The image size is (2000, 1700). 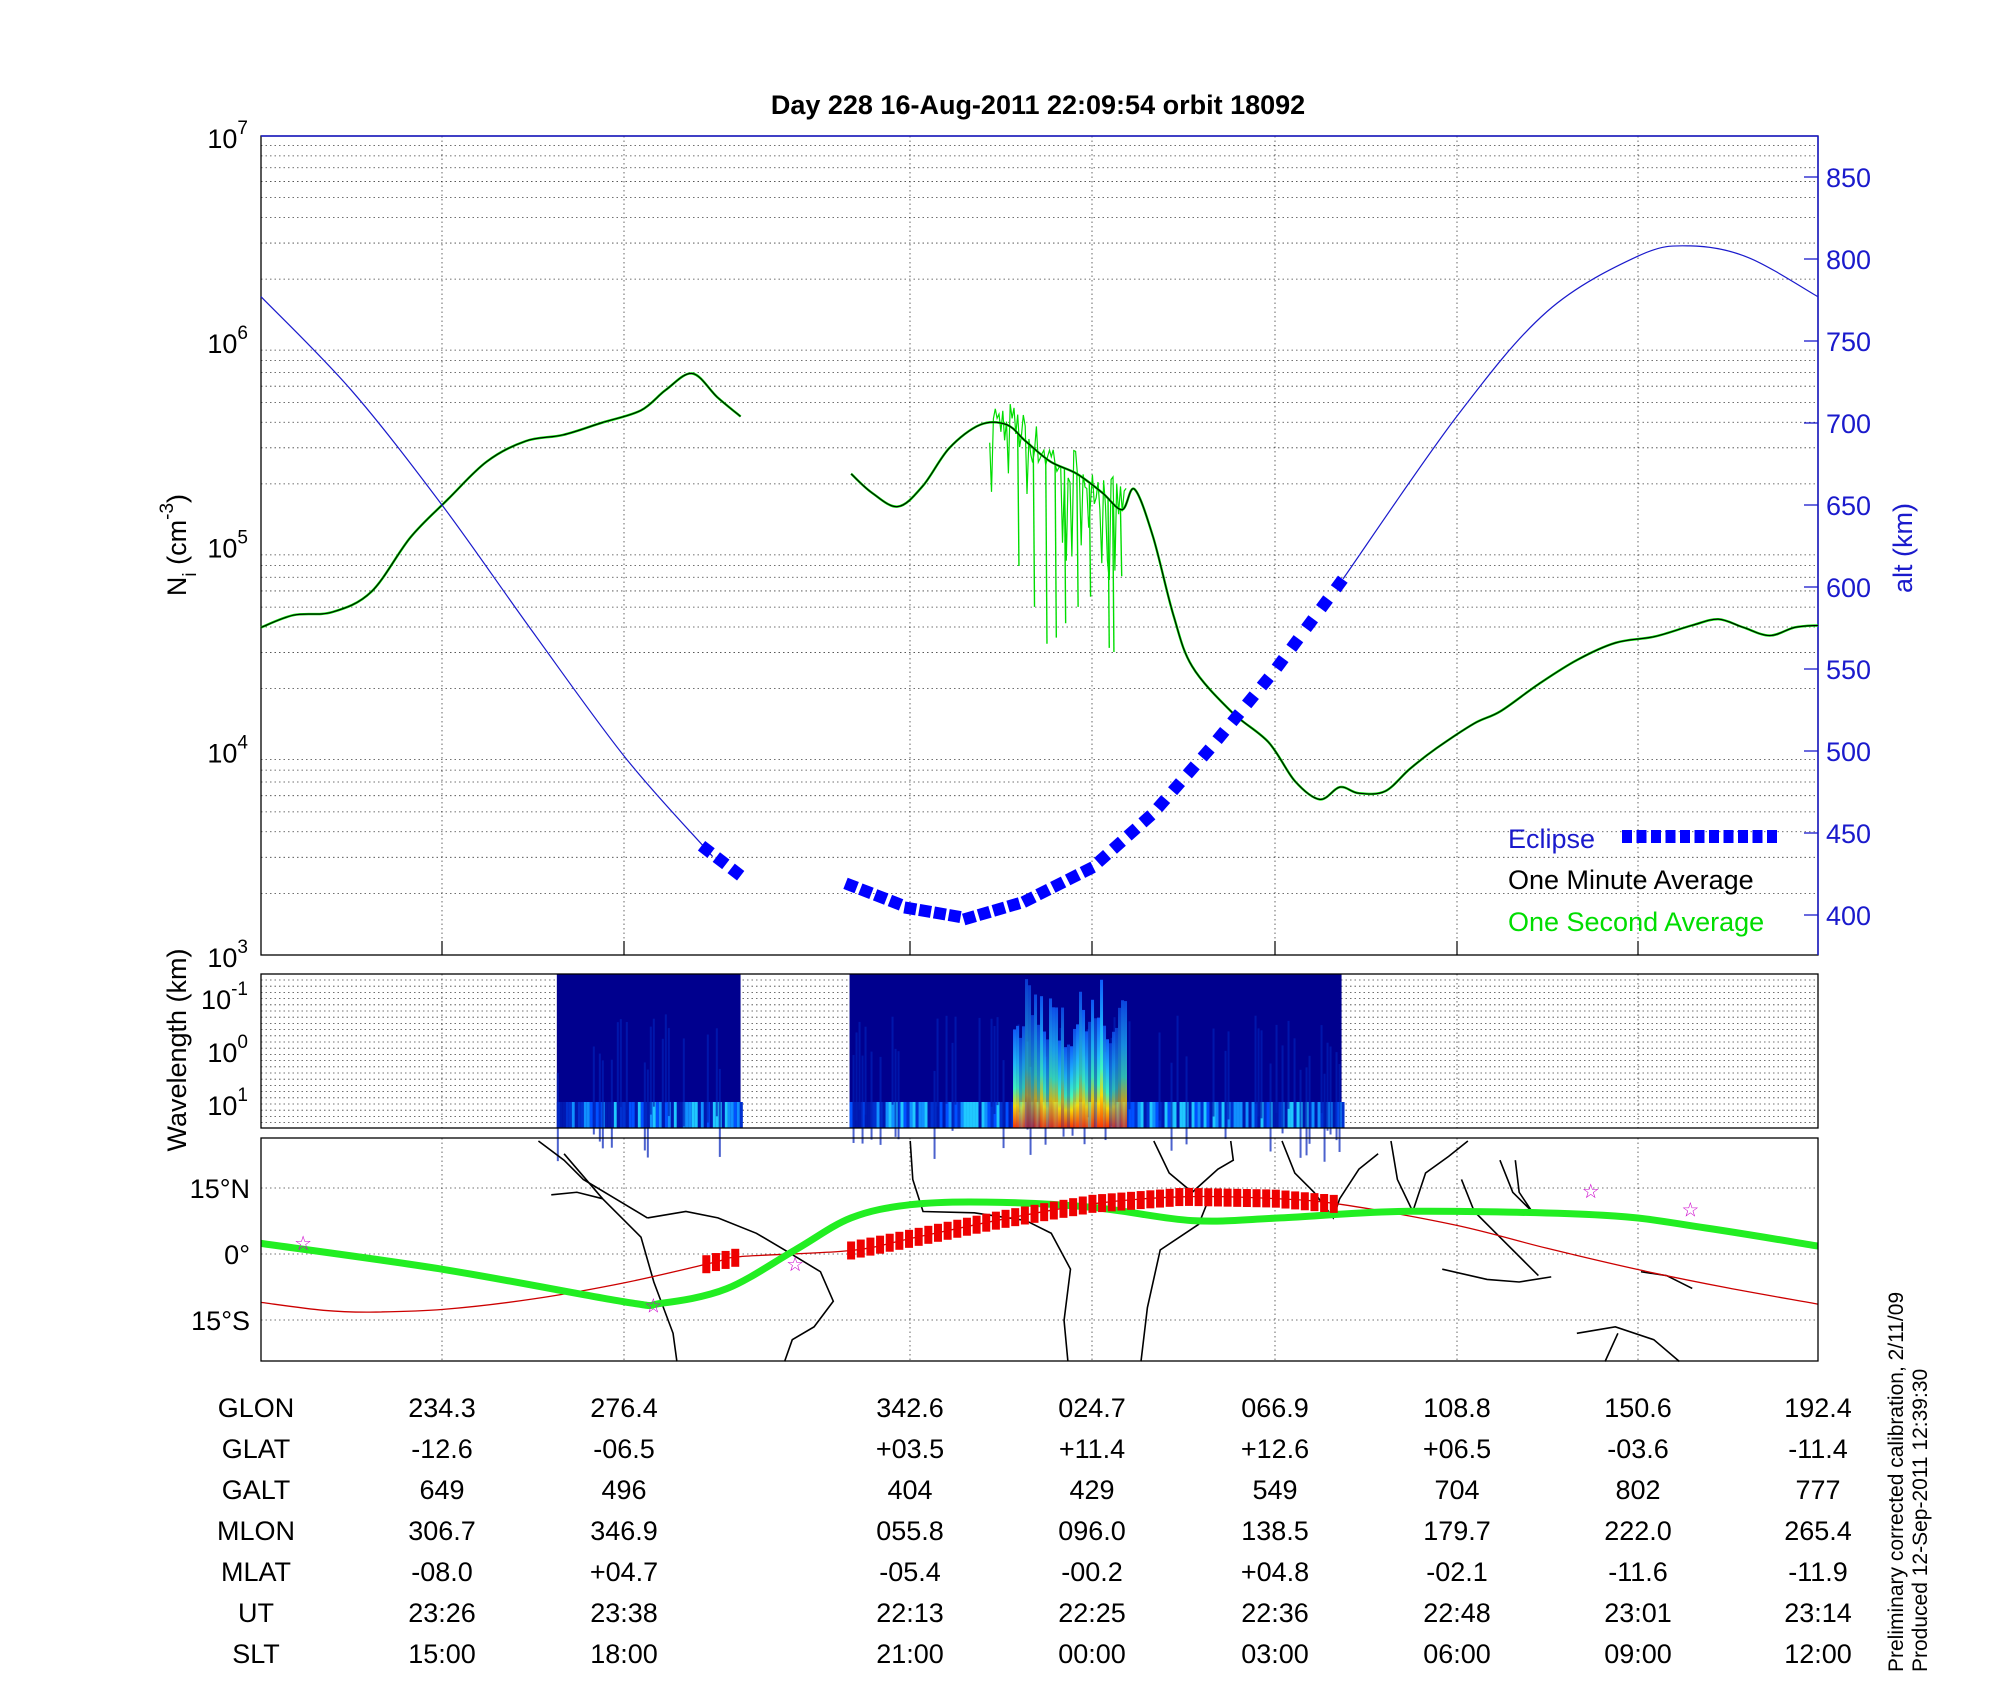 I want to click on one-second-average-noise, so click(x=1058, y=492).